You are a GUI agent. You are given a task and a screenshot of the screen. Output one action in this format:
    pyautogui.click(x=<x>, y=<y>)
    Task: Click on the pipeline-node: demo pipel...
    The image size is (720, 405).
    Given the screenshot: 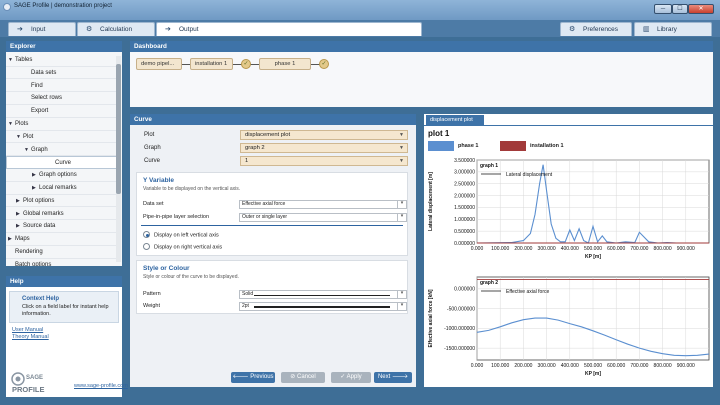 What is the action you would take?
    pyautogui.click(x=159, y=64)
    